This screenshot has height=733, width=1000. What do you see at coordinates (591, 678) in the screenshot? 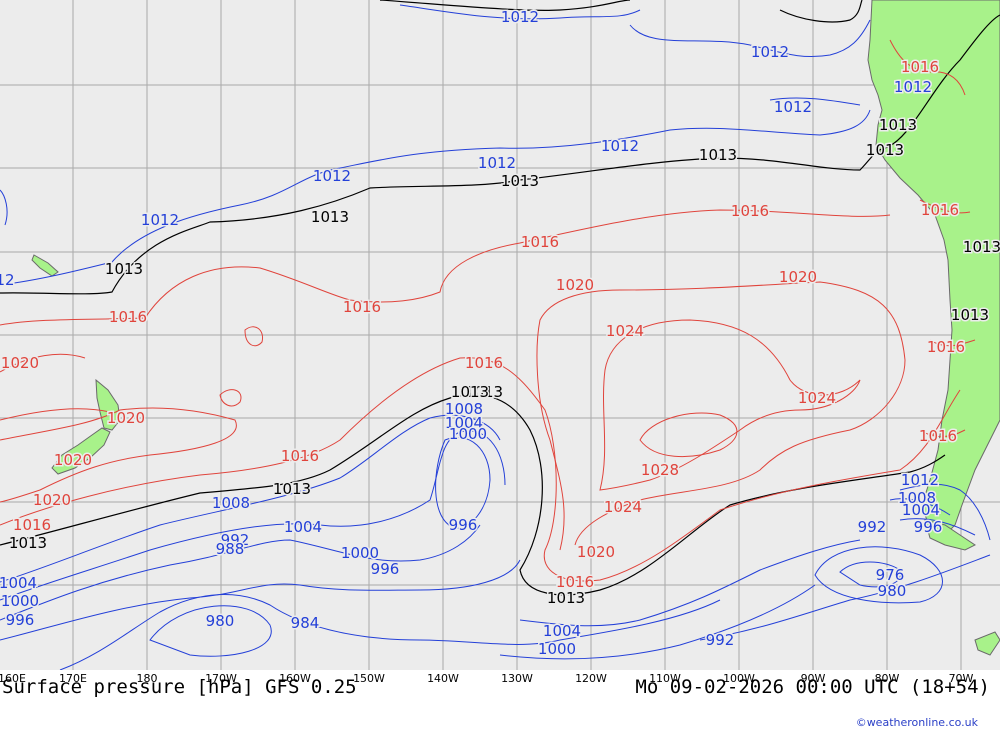
I see `longitude-label: 120W` at bounding box center [591, 678].